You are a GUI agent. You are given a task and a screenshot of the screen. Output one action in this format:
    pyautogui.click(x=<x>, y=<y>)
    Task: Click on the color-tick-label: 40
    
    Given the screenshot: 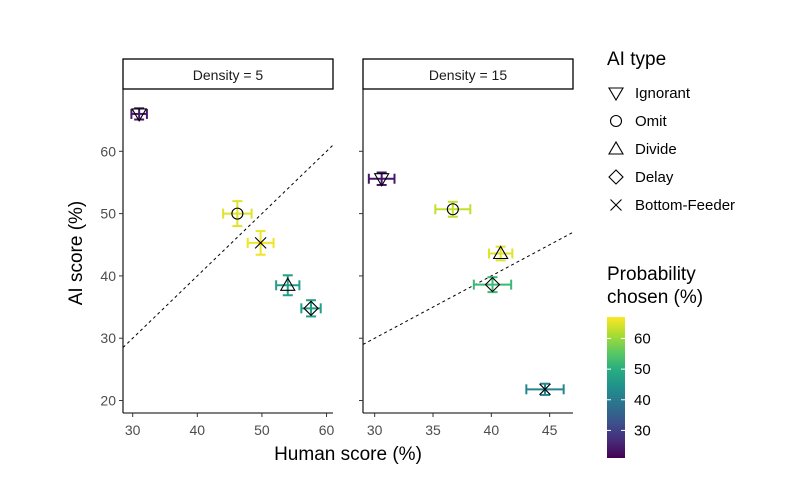 What is the action you would take?
    pyautogui.click(x=642, y=400)
    